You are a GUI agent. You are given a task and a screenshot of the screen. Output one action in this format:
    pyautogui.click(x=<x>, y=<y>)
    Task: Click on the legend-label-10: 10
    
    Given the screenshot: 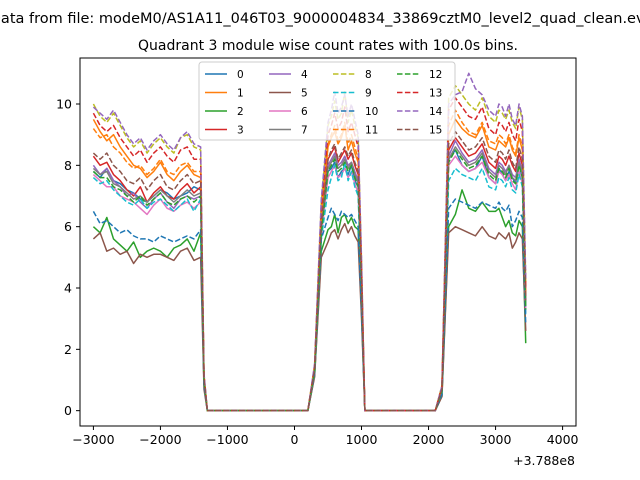 What is the action you would take?
    pyautogui.click(x=371, y=112)
    